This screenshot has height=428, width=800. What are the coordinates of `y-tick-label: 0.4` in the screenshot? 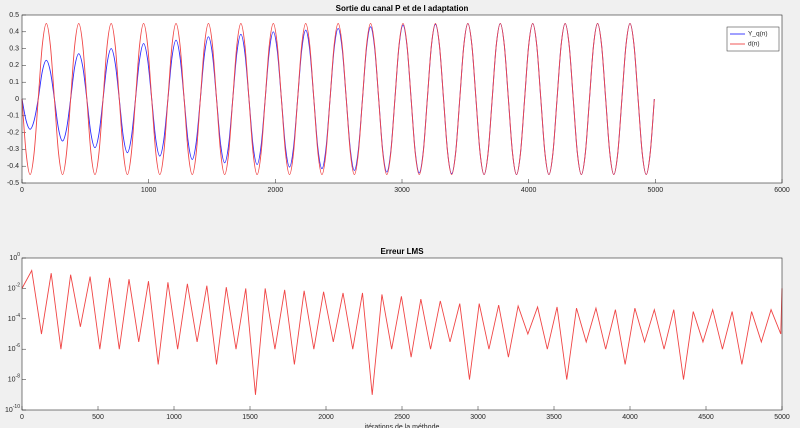 It's located at (14, 32).